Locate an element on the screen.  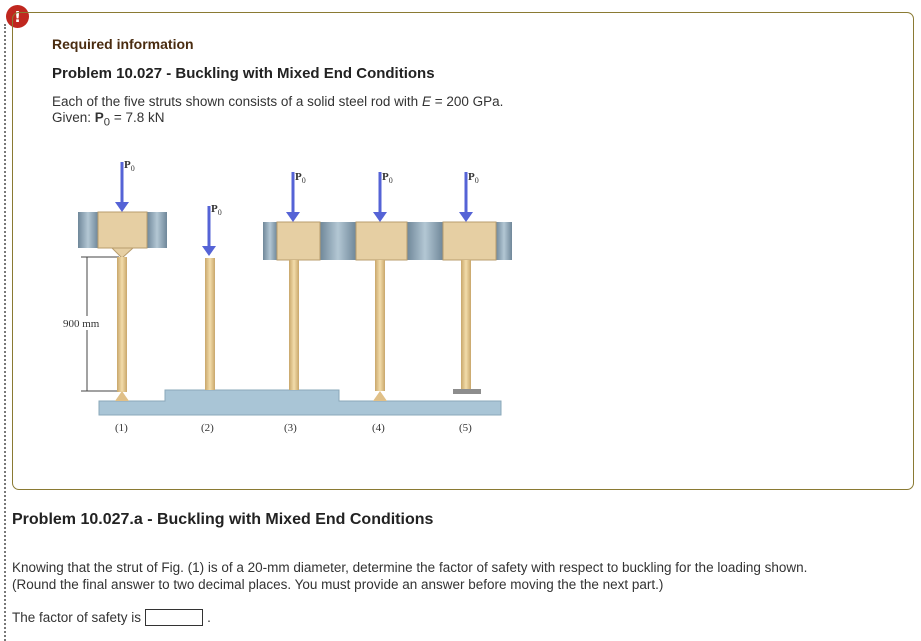
dimension-label: 900 mm is located at coordinates (81, 324).